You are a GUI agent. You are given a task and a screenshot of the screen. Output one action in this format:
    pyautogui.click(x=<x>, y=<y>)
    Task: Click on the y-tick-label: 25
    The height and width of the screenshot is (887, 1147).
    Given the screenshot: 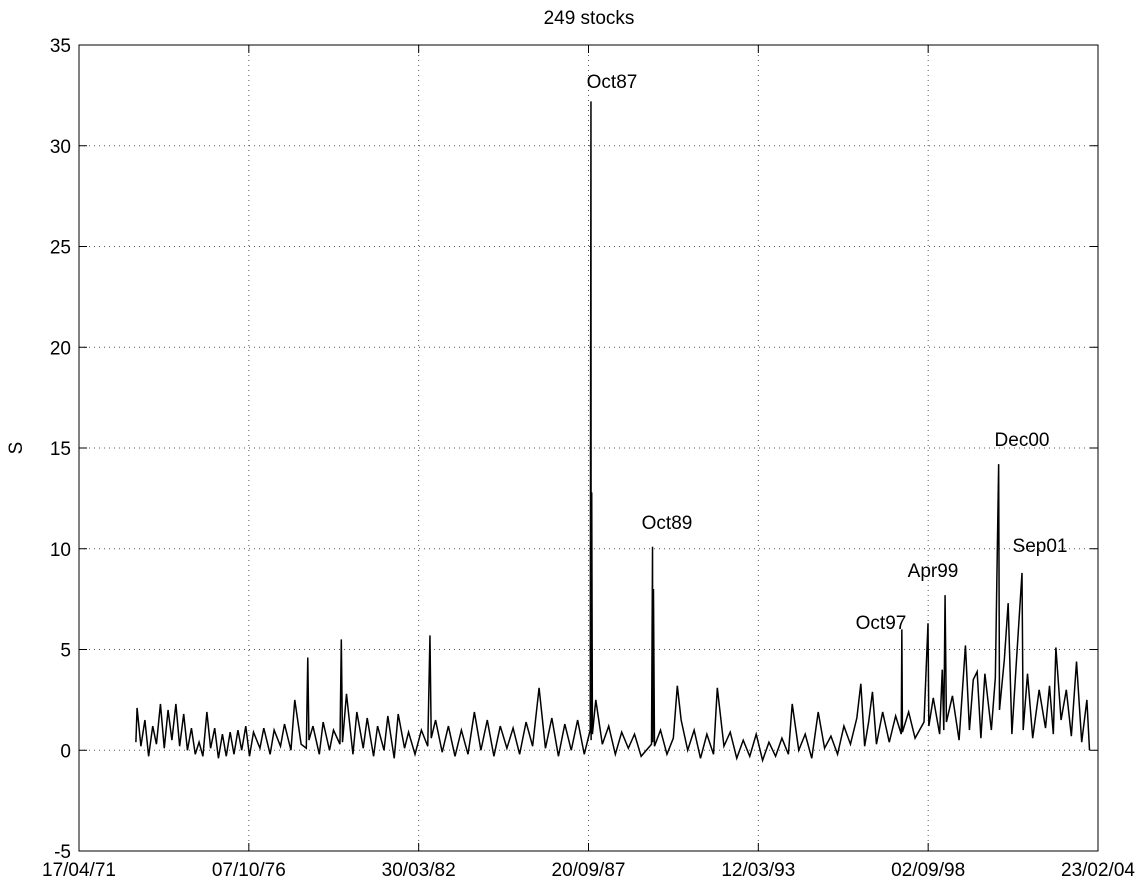 What is the action you would take?
    pyautogui.click(x=60, y=248)
    